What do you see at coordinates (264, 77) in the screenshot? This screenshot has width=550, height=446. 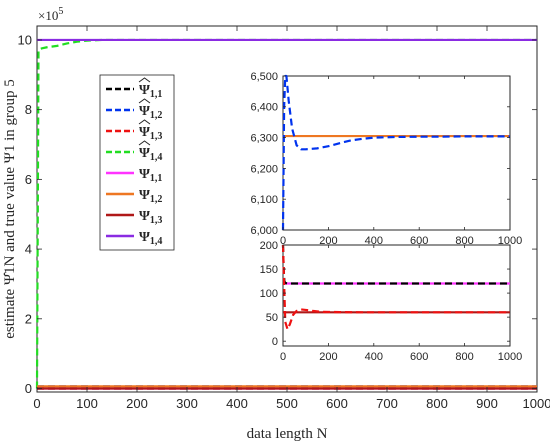 I see `inset-top-ytick-label: 6,500` at bounding box center [264, 77].